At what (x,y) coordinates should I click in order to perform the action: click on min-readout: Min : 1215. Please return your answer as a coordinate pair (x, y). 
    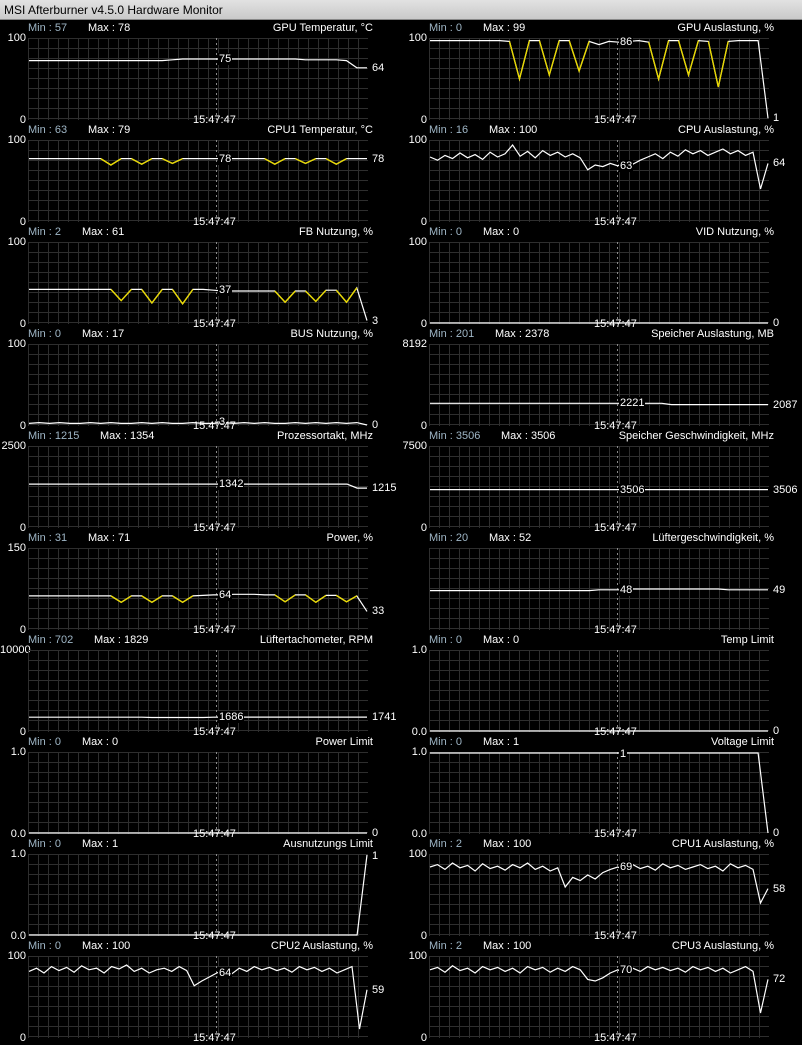
    Looking at the image, I should click on (53, 436).